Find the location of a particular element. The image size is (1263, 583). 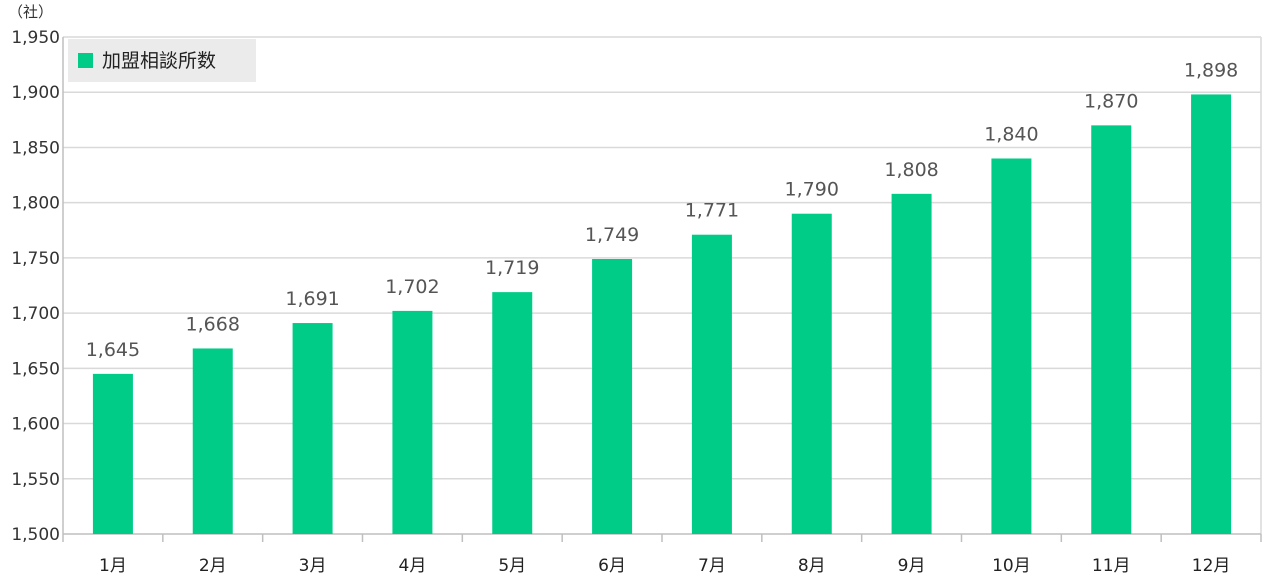

data-label: 1,702 is located at coordinates (412, 287).